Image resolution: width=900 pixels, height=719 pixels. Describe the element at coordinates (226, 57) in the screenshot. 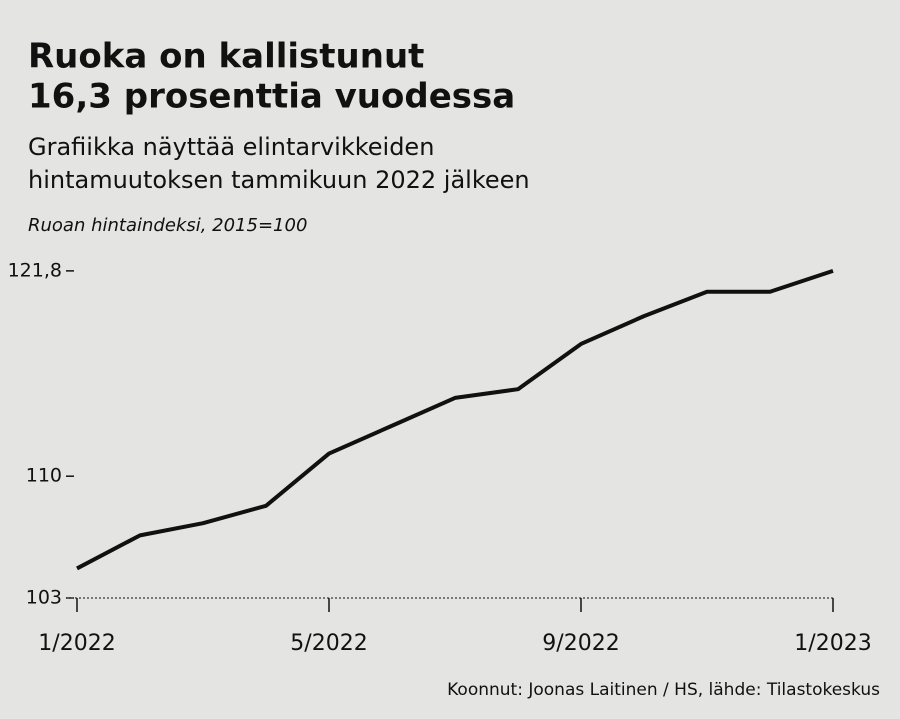

I see `chart-title: Ruoka on kallistunut` at that location.